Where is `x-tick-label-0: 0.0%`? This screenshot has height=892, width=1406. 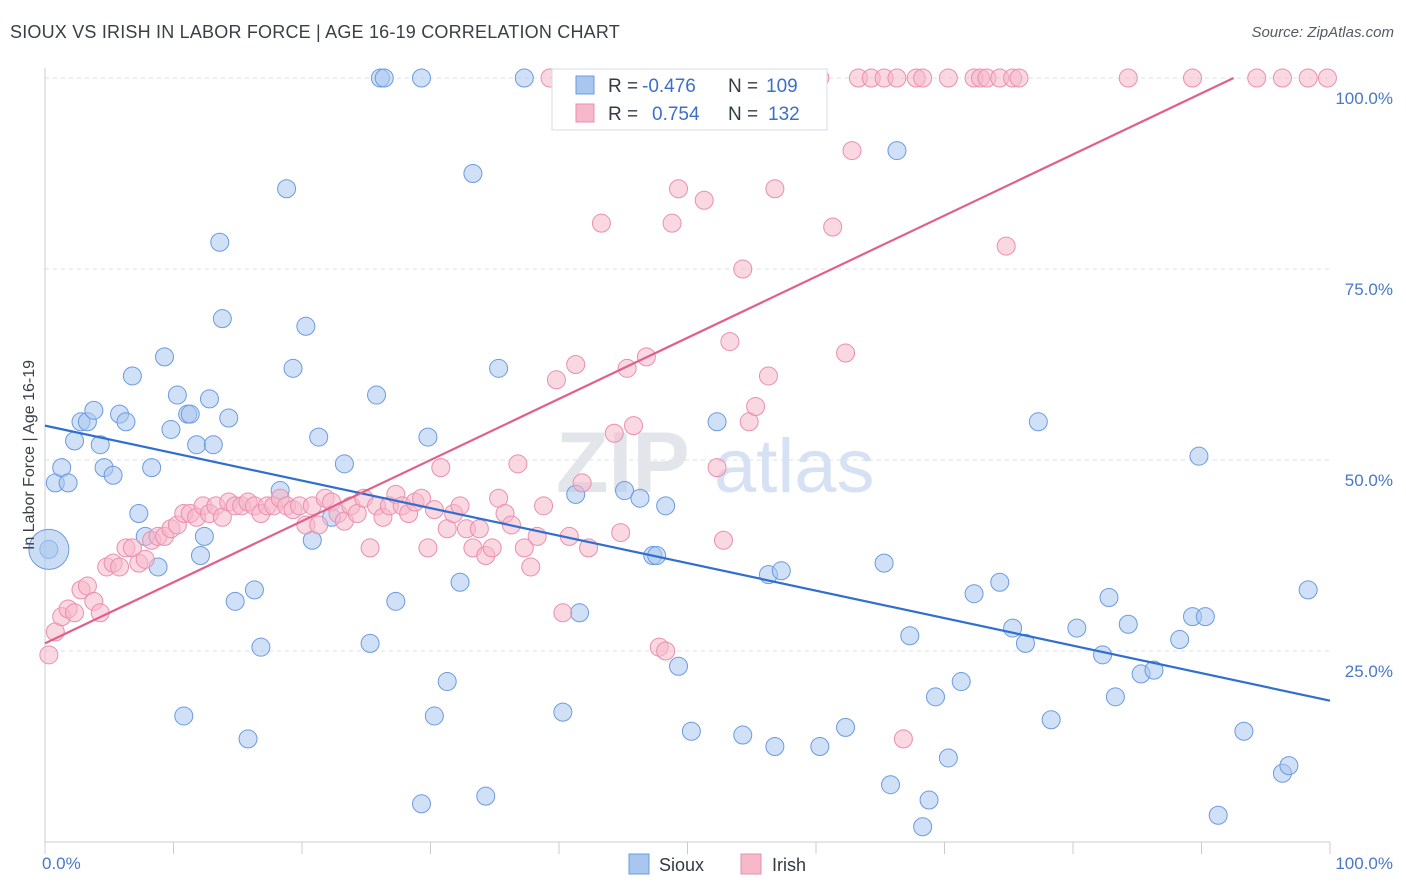
x-tick-label-0: 0.0% is located at coordinates (61, 863).